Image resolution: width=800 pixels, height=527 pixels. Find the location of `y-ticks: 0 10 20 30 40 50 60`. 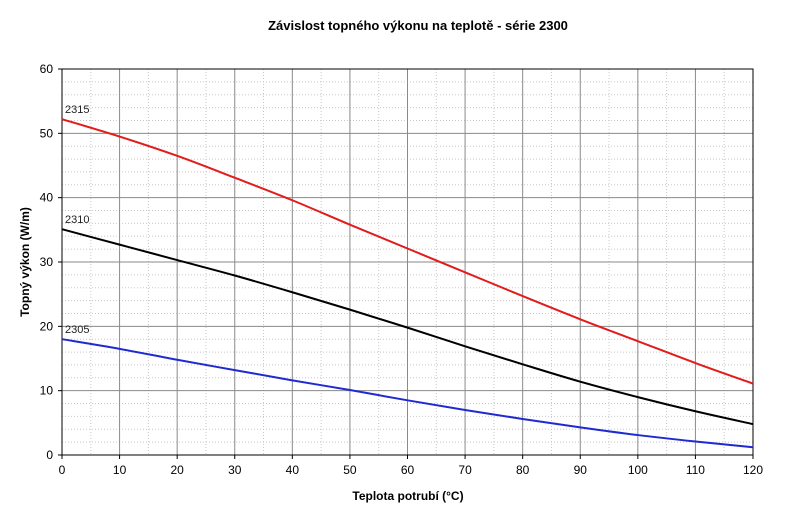

y-ticks: 0 10 20 30 40 50 60 is located at coordinates (51, 262).